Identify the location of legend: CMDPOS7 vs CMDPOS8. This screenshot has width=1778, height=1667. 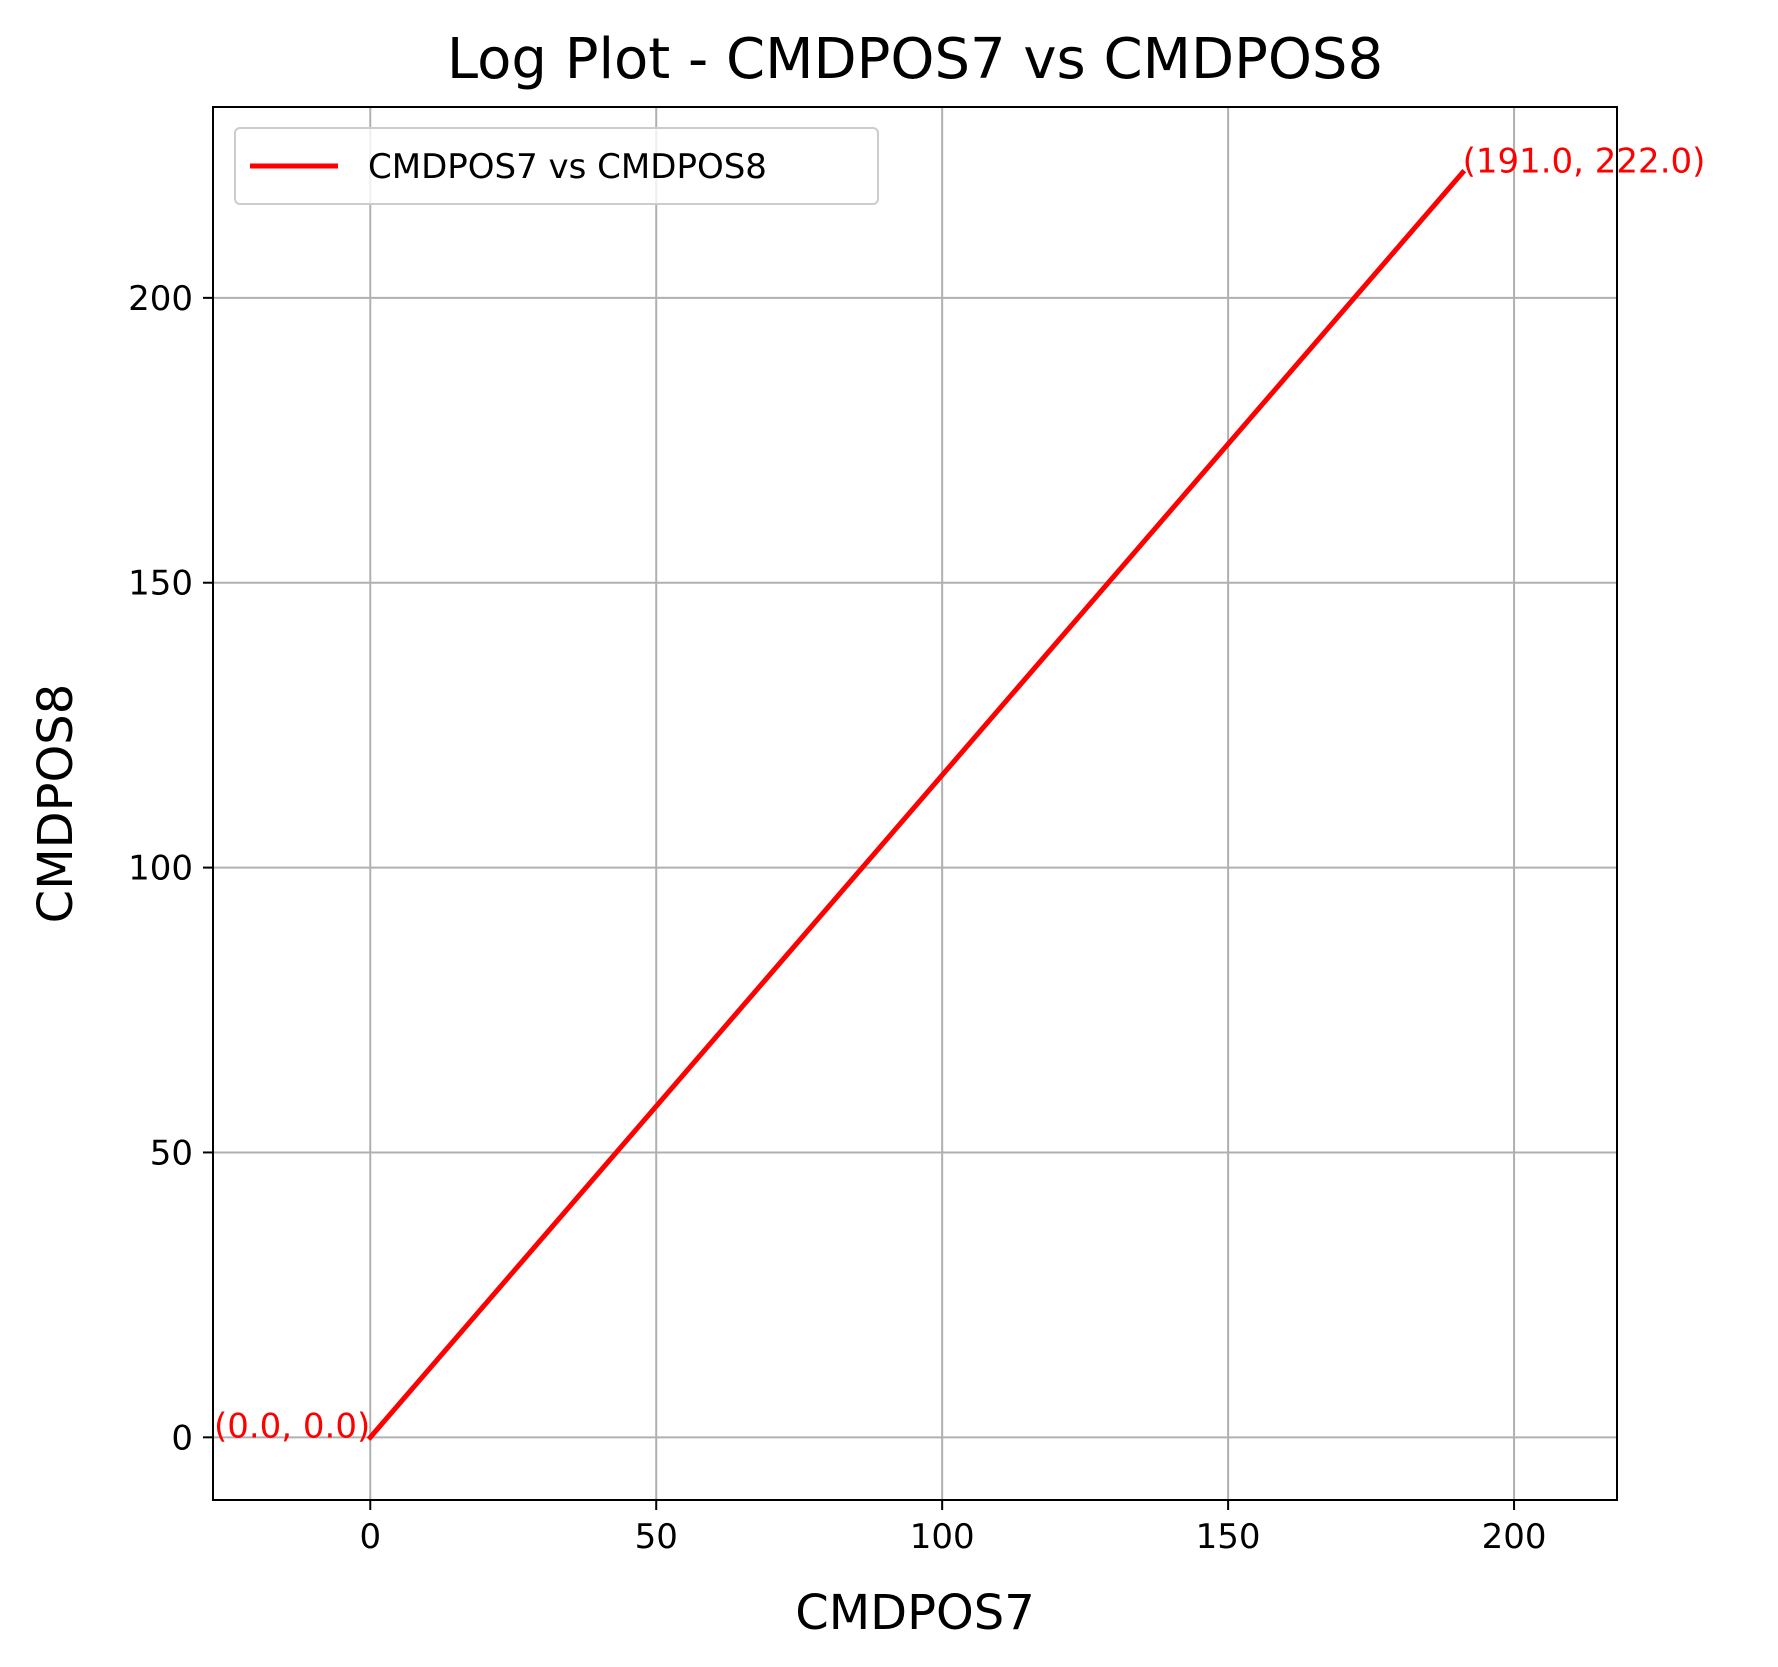
(556, 166).